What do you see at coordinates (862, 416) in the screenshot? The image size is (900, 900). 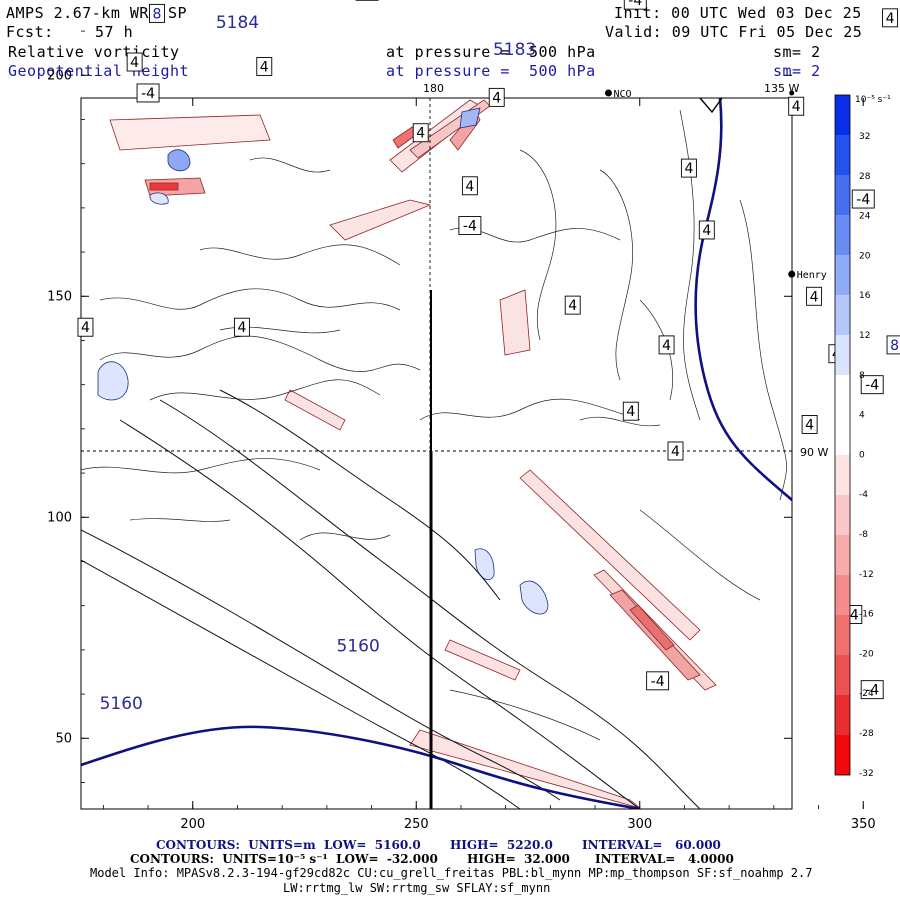 I see `colorbar-label: 4` at bounding box center [862, 416].